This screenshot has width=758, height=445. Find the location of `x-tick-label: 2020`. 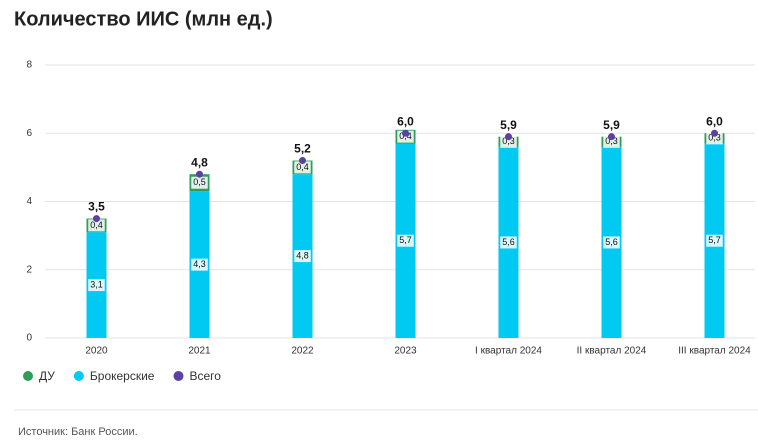

x-tick-label: 2020 is located at coordinates (96, 351).